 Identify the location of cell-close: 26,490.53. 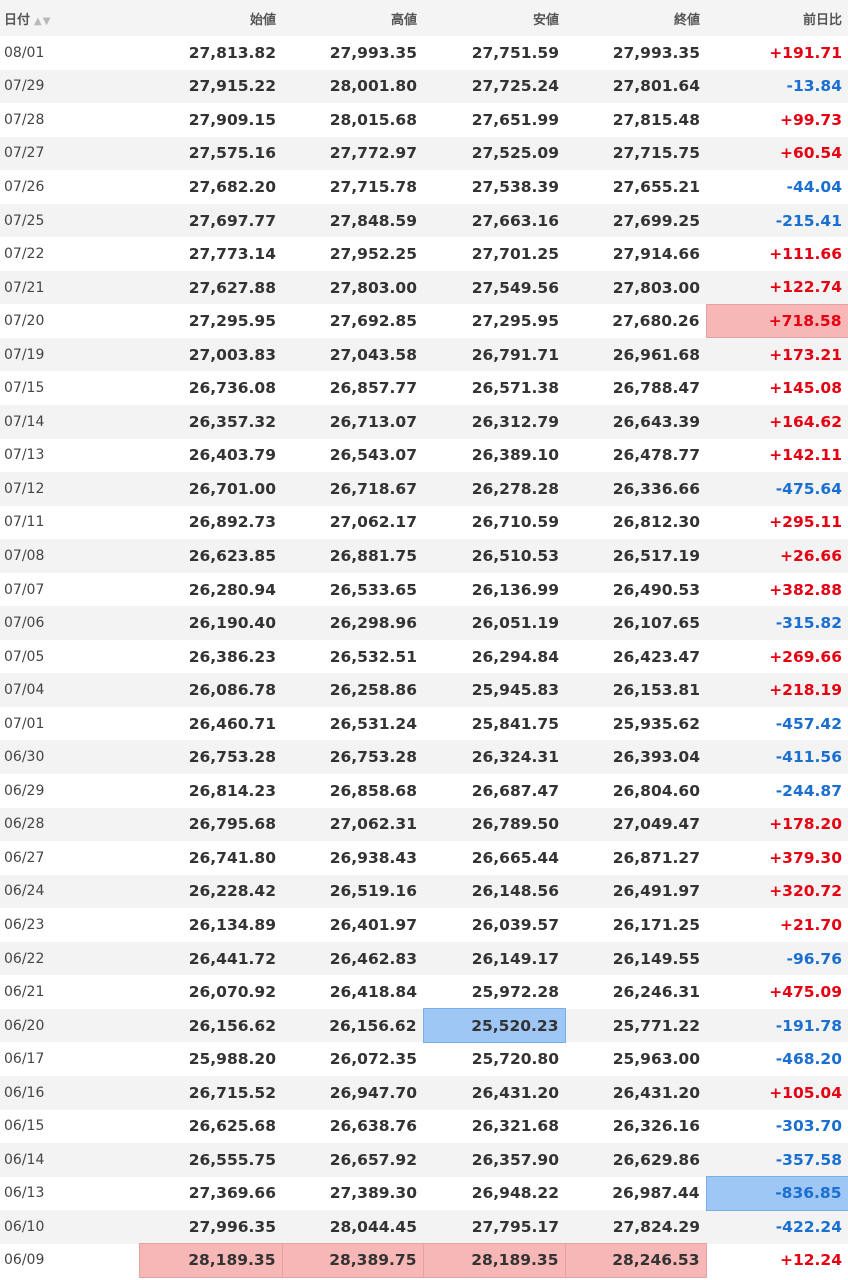
(656, 589).